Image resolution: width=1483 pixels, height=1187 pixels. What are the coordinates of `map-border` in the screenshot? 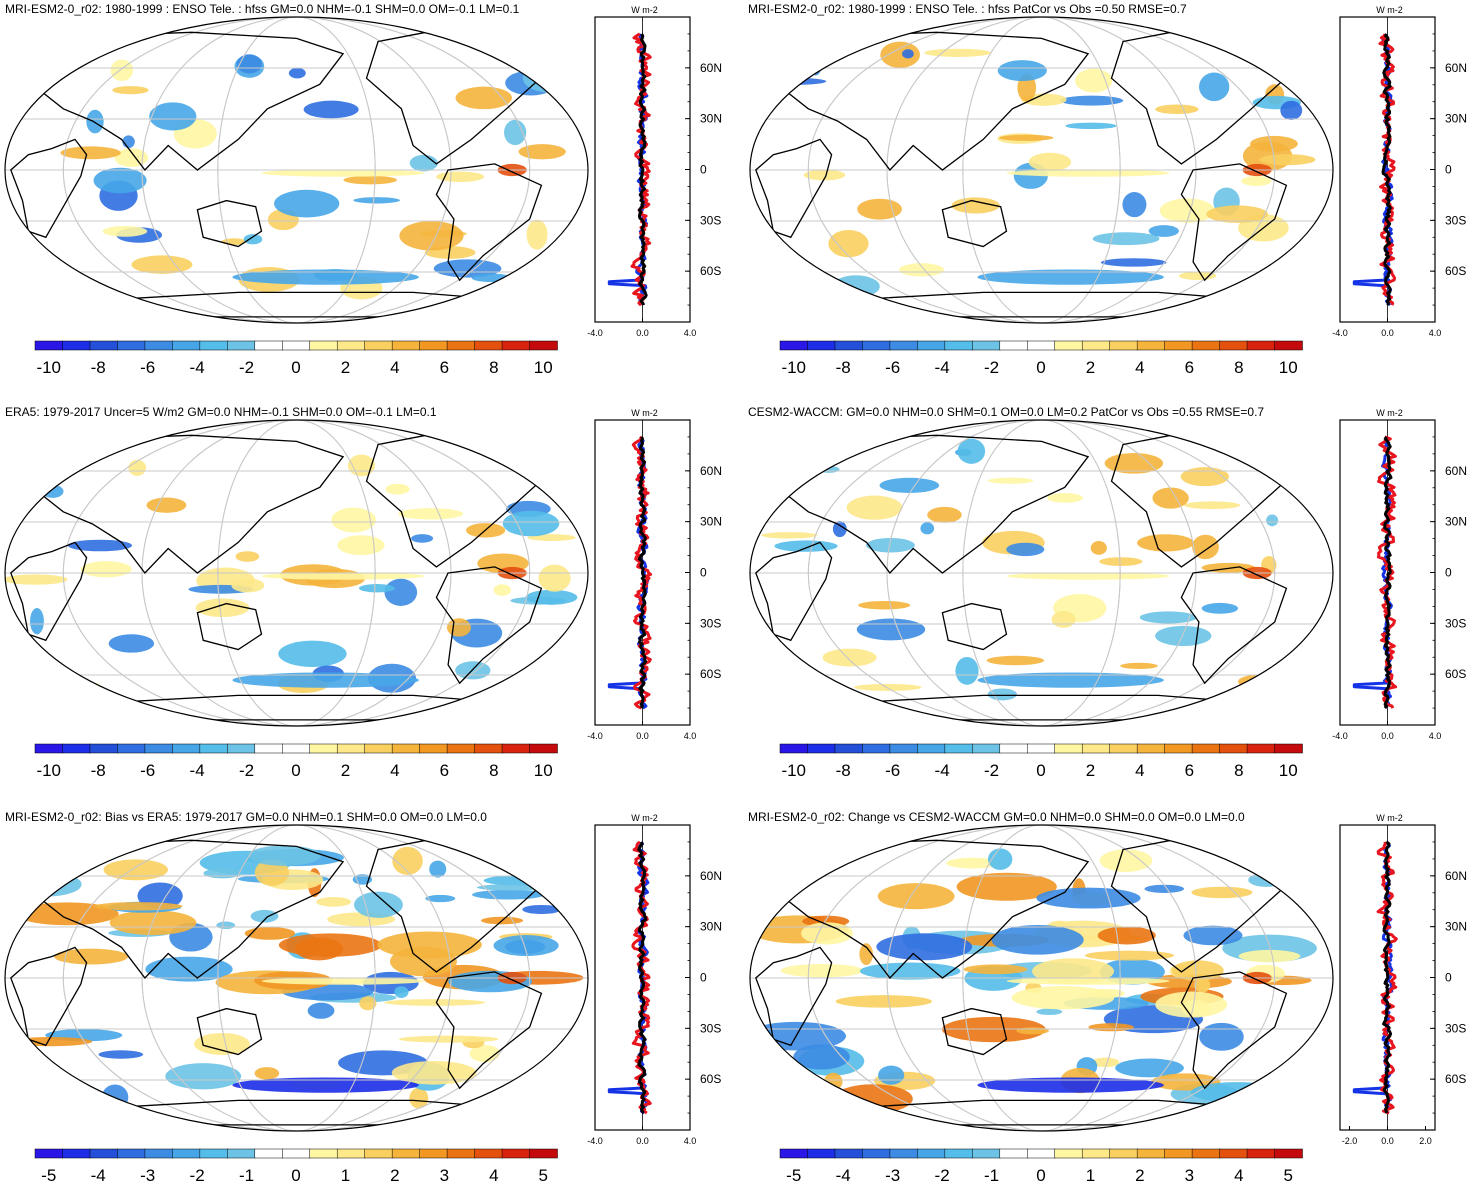 It's located at (1041, 170).